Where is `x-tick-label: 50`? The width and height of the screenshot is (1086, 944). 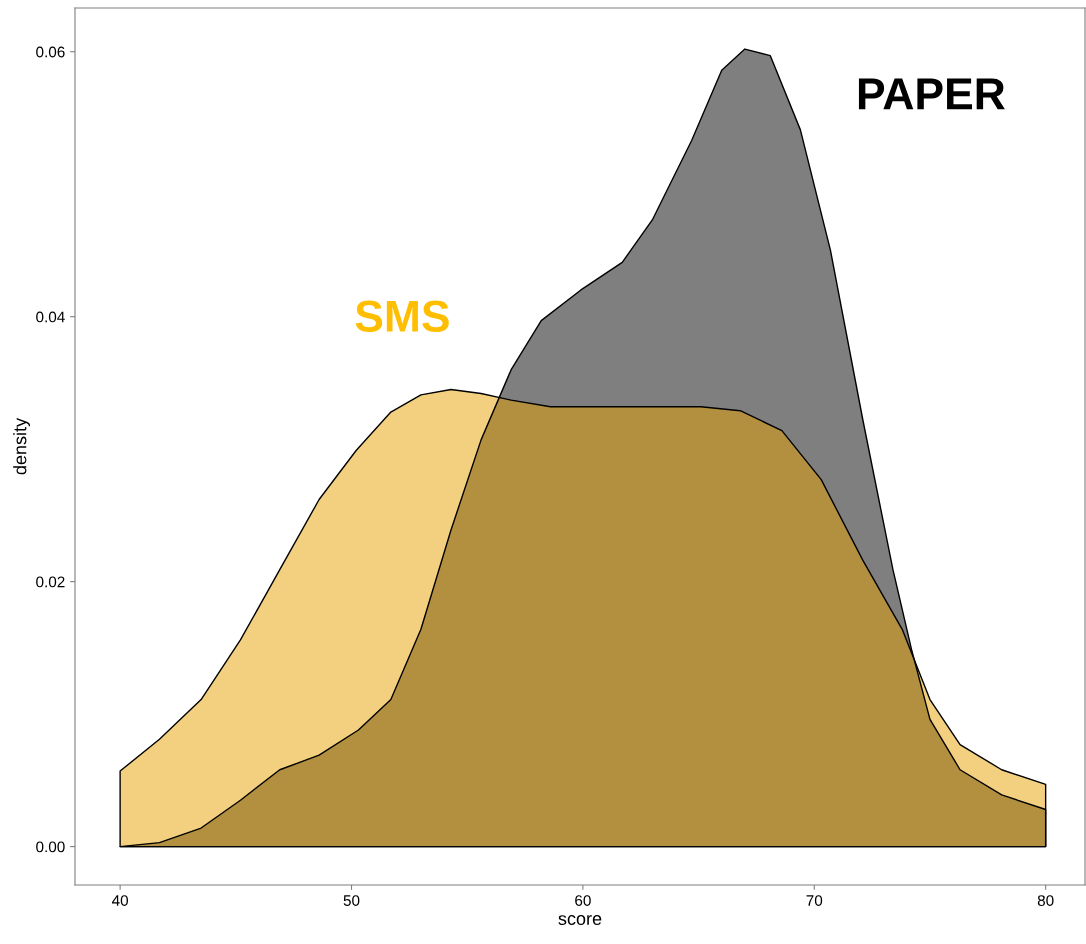 x-tick-label: 50 is located at coordinates (351, 900).